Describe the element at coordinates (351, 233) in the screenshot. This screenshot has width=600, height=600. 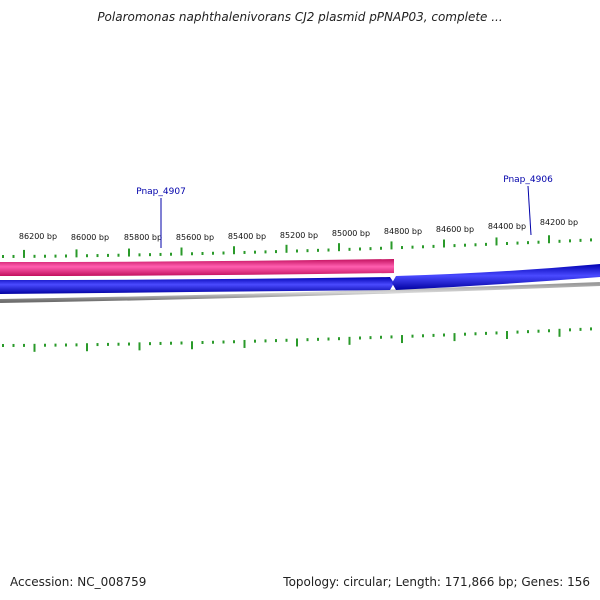
I see `tick-label: 85000 bp` at that location.